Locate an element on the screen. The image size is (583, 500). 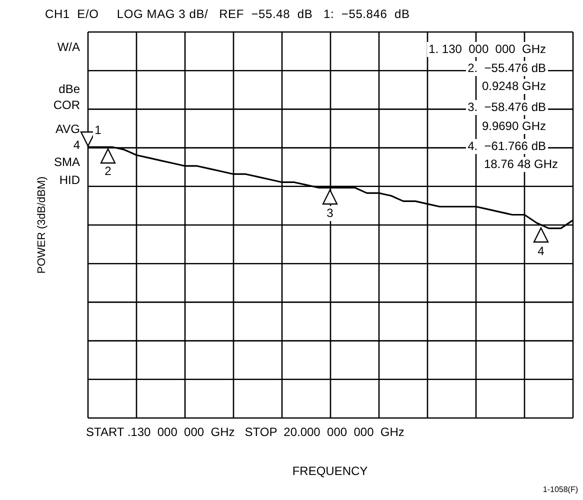
annotation: 18.76 48 GHz is located at coordinates (521, 164).